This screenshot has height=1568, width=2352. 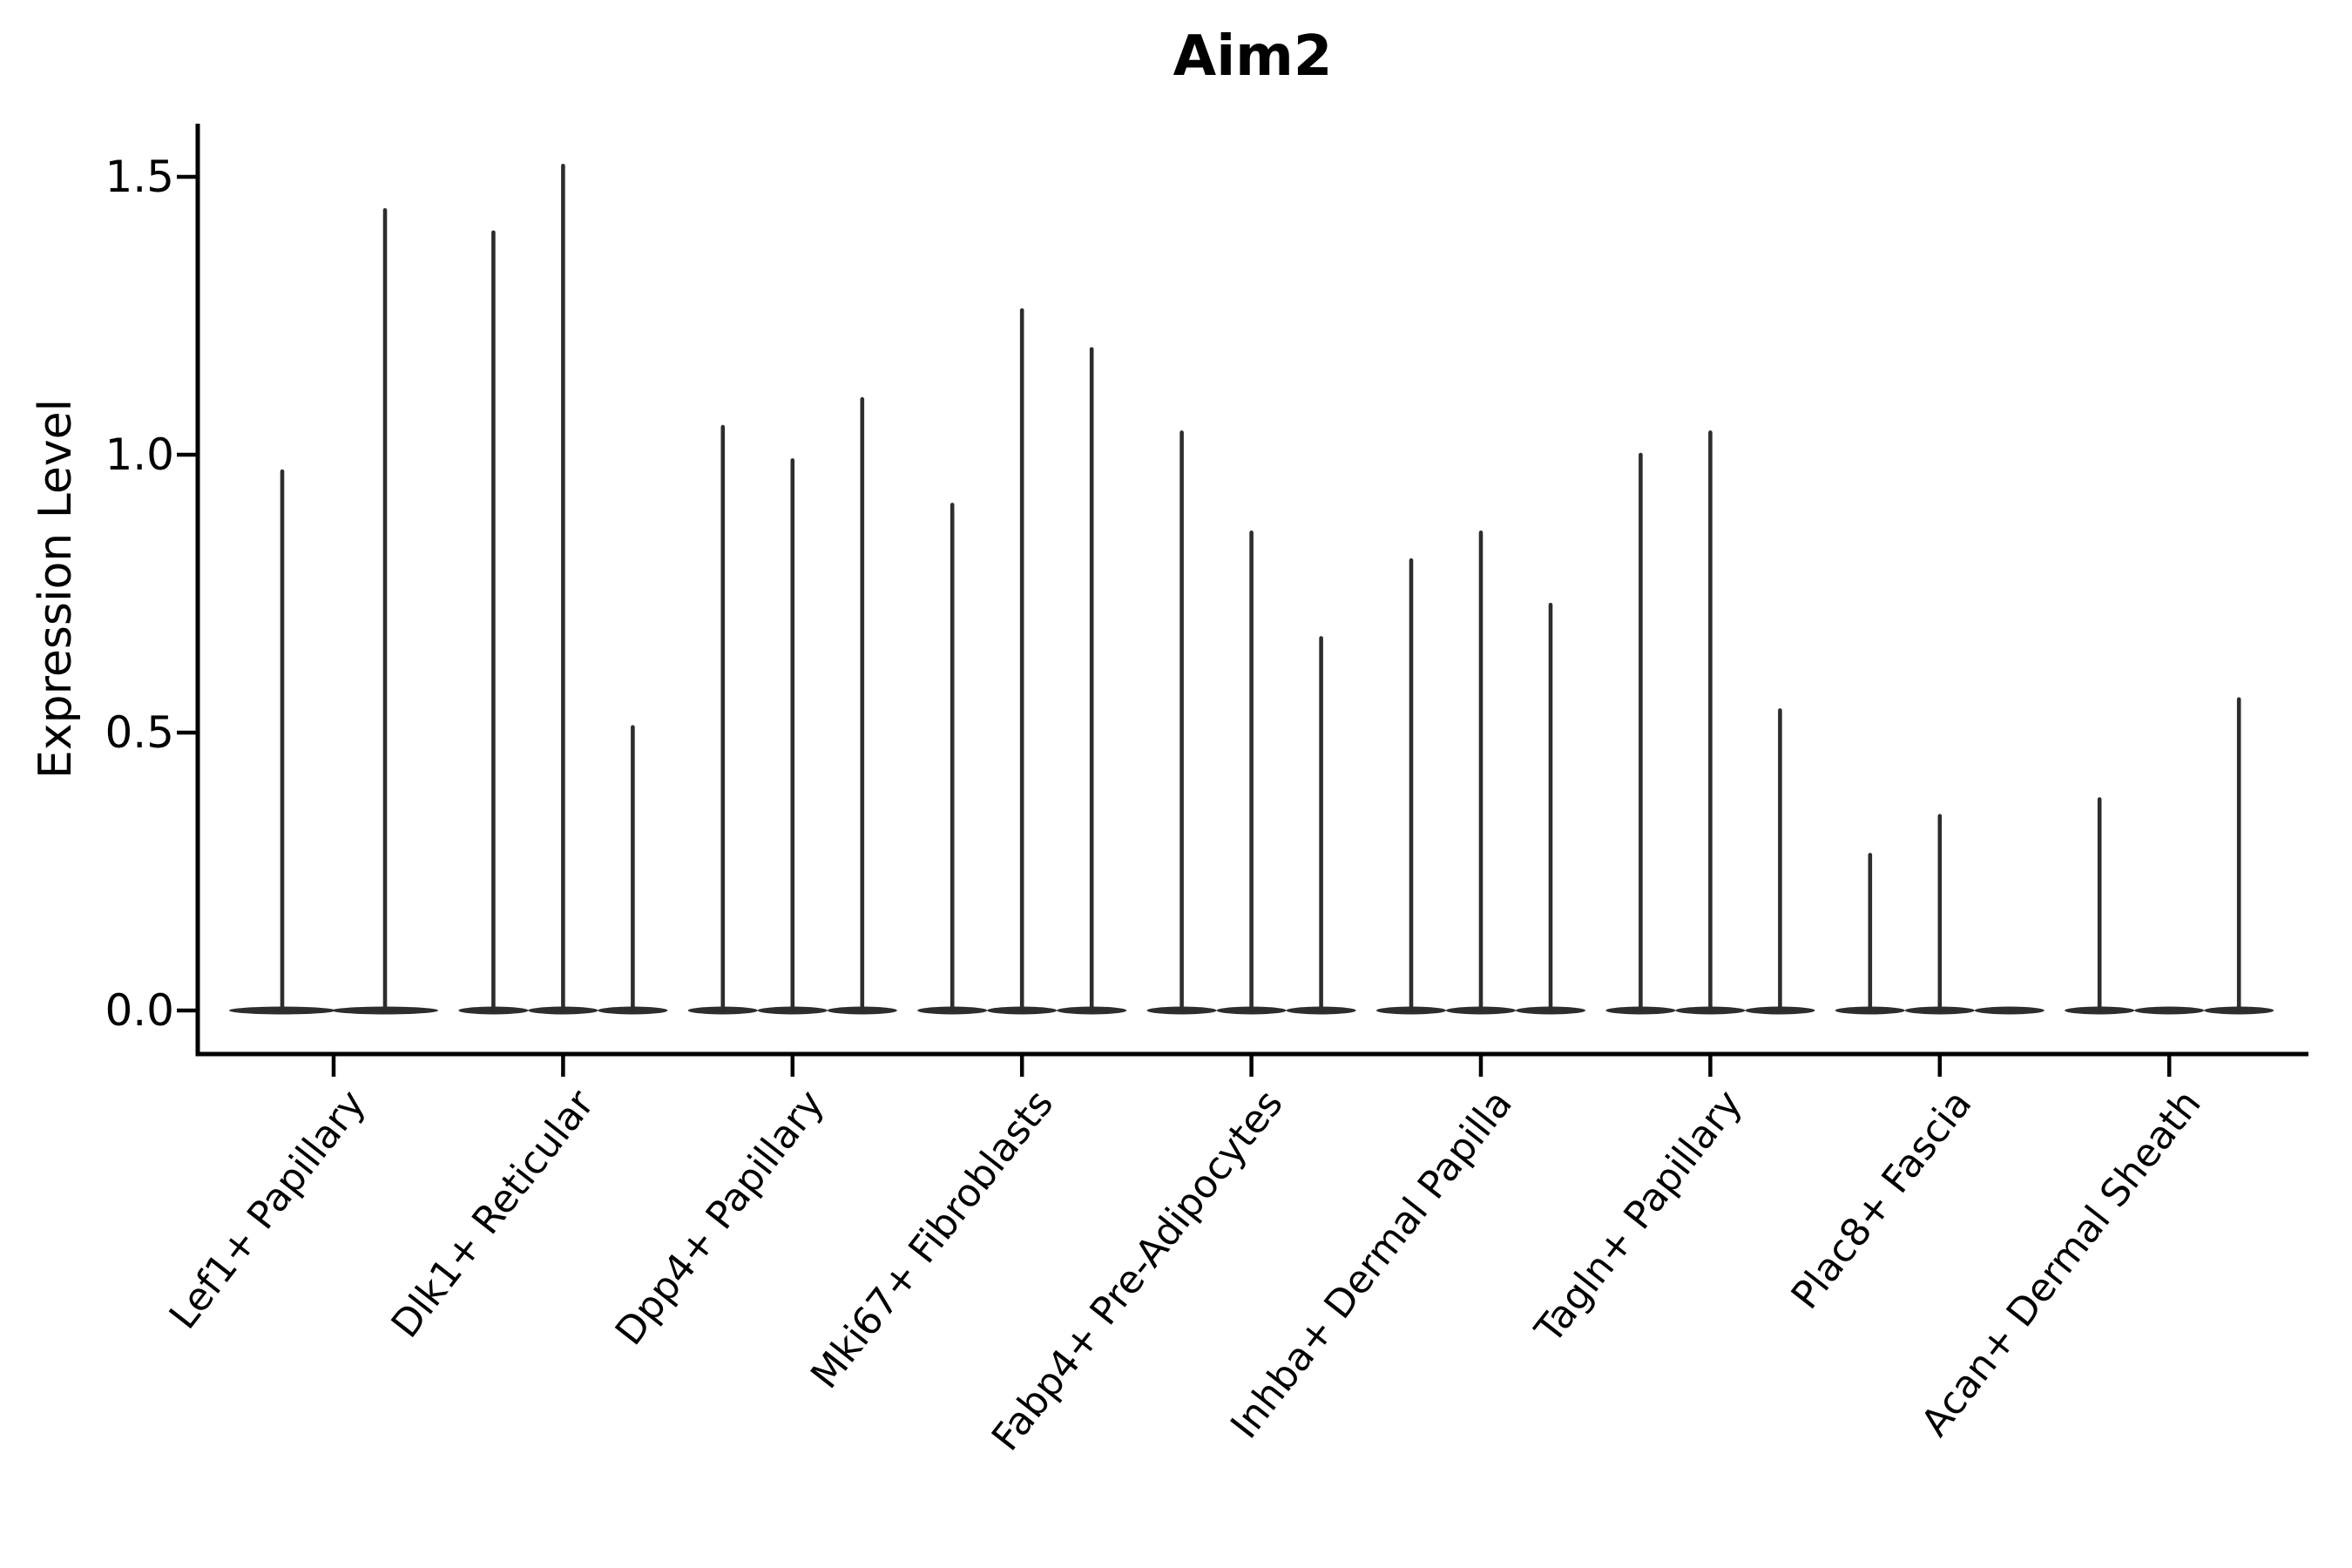 What do you see at coordinates (56, 589) in the screenshot?
I see `y-axis-label: Expression Level` at bounding box center [56, 589].